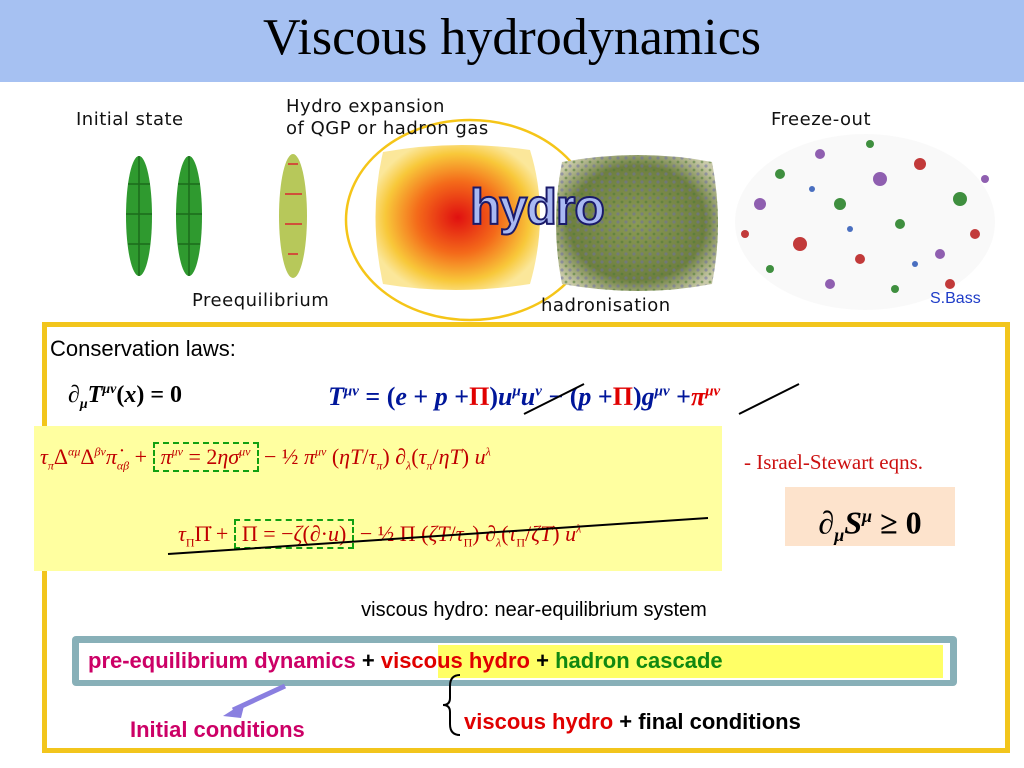  I want to click on hadronisation-label: hadronisation, so click(606, 305).